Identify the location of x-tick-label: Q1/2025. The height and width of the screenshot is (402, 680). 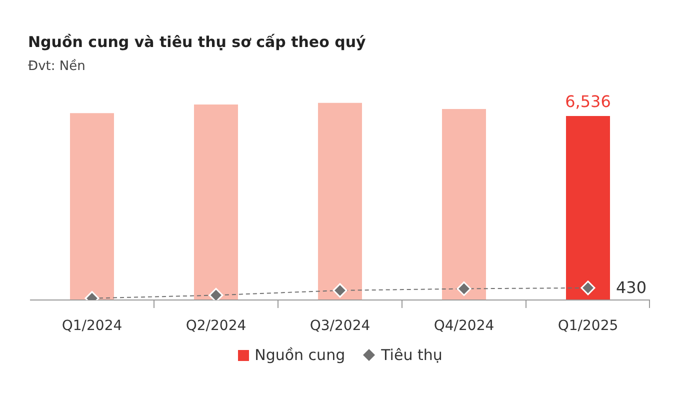
(588, 326).